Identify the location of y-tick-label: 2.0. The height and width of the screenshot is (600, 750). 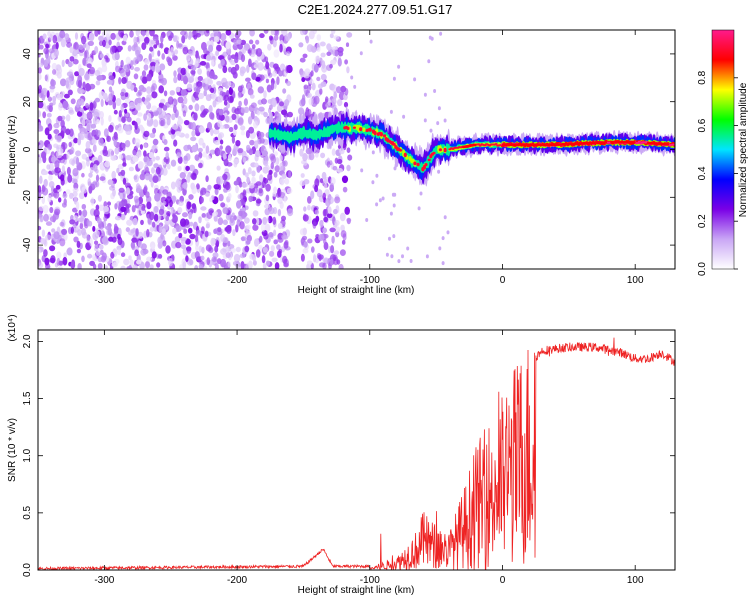
(27, 341).